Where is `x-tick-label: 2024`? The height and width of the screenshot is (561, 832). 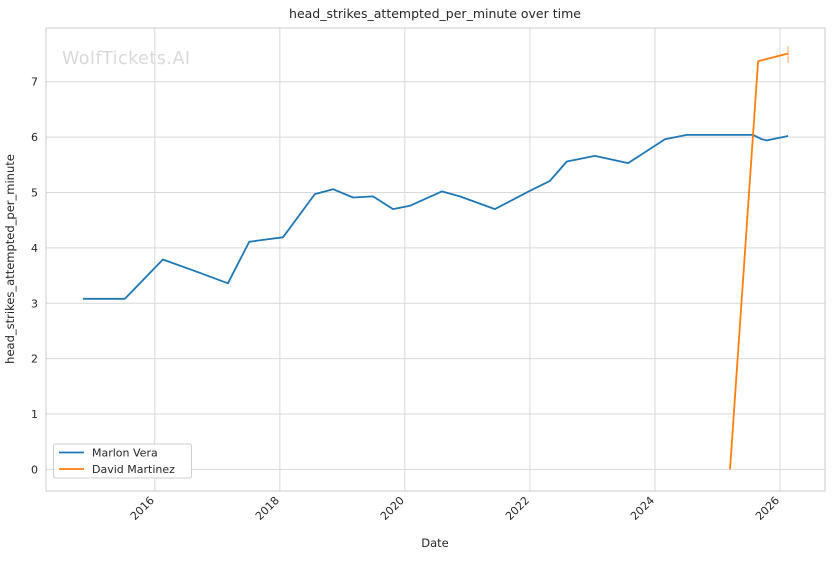
x-tick-label: 2024 is located at coordinates (642, 508).